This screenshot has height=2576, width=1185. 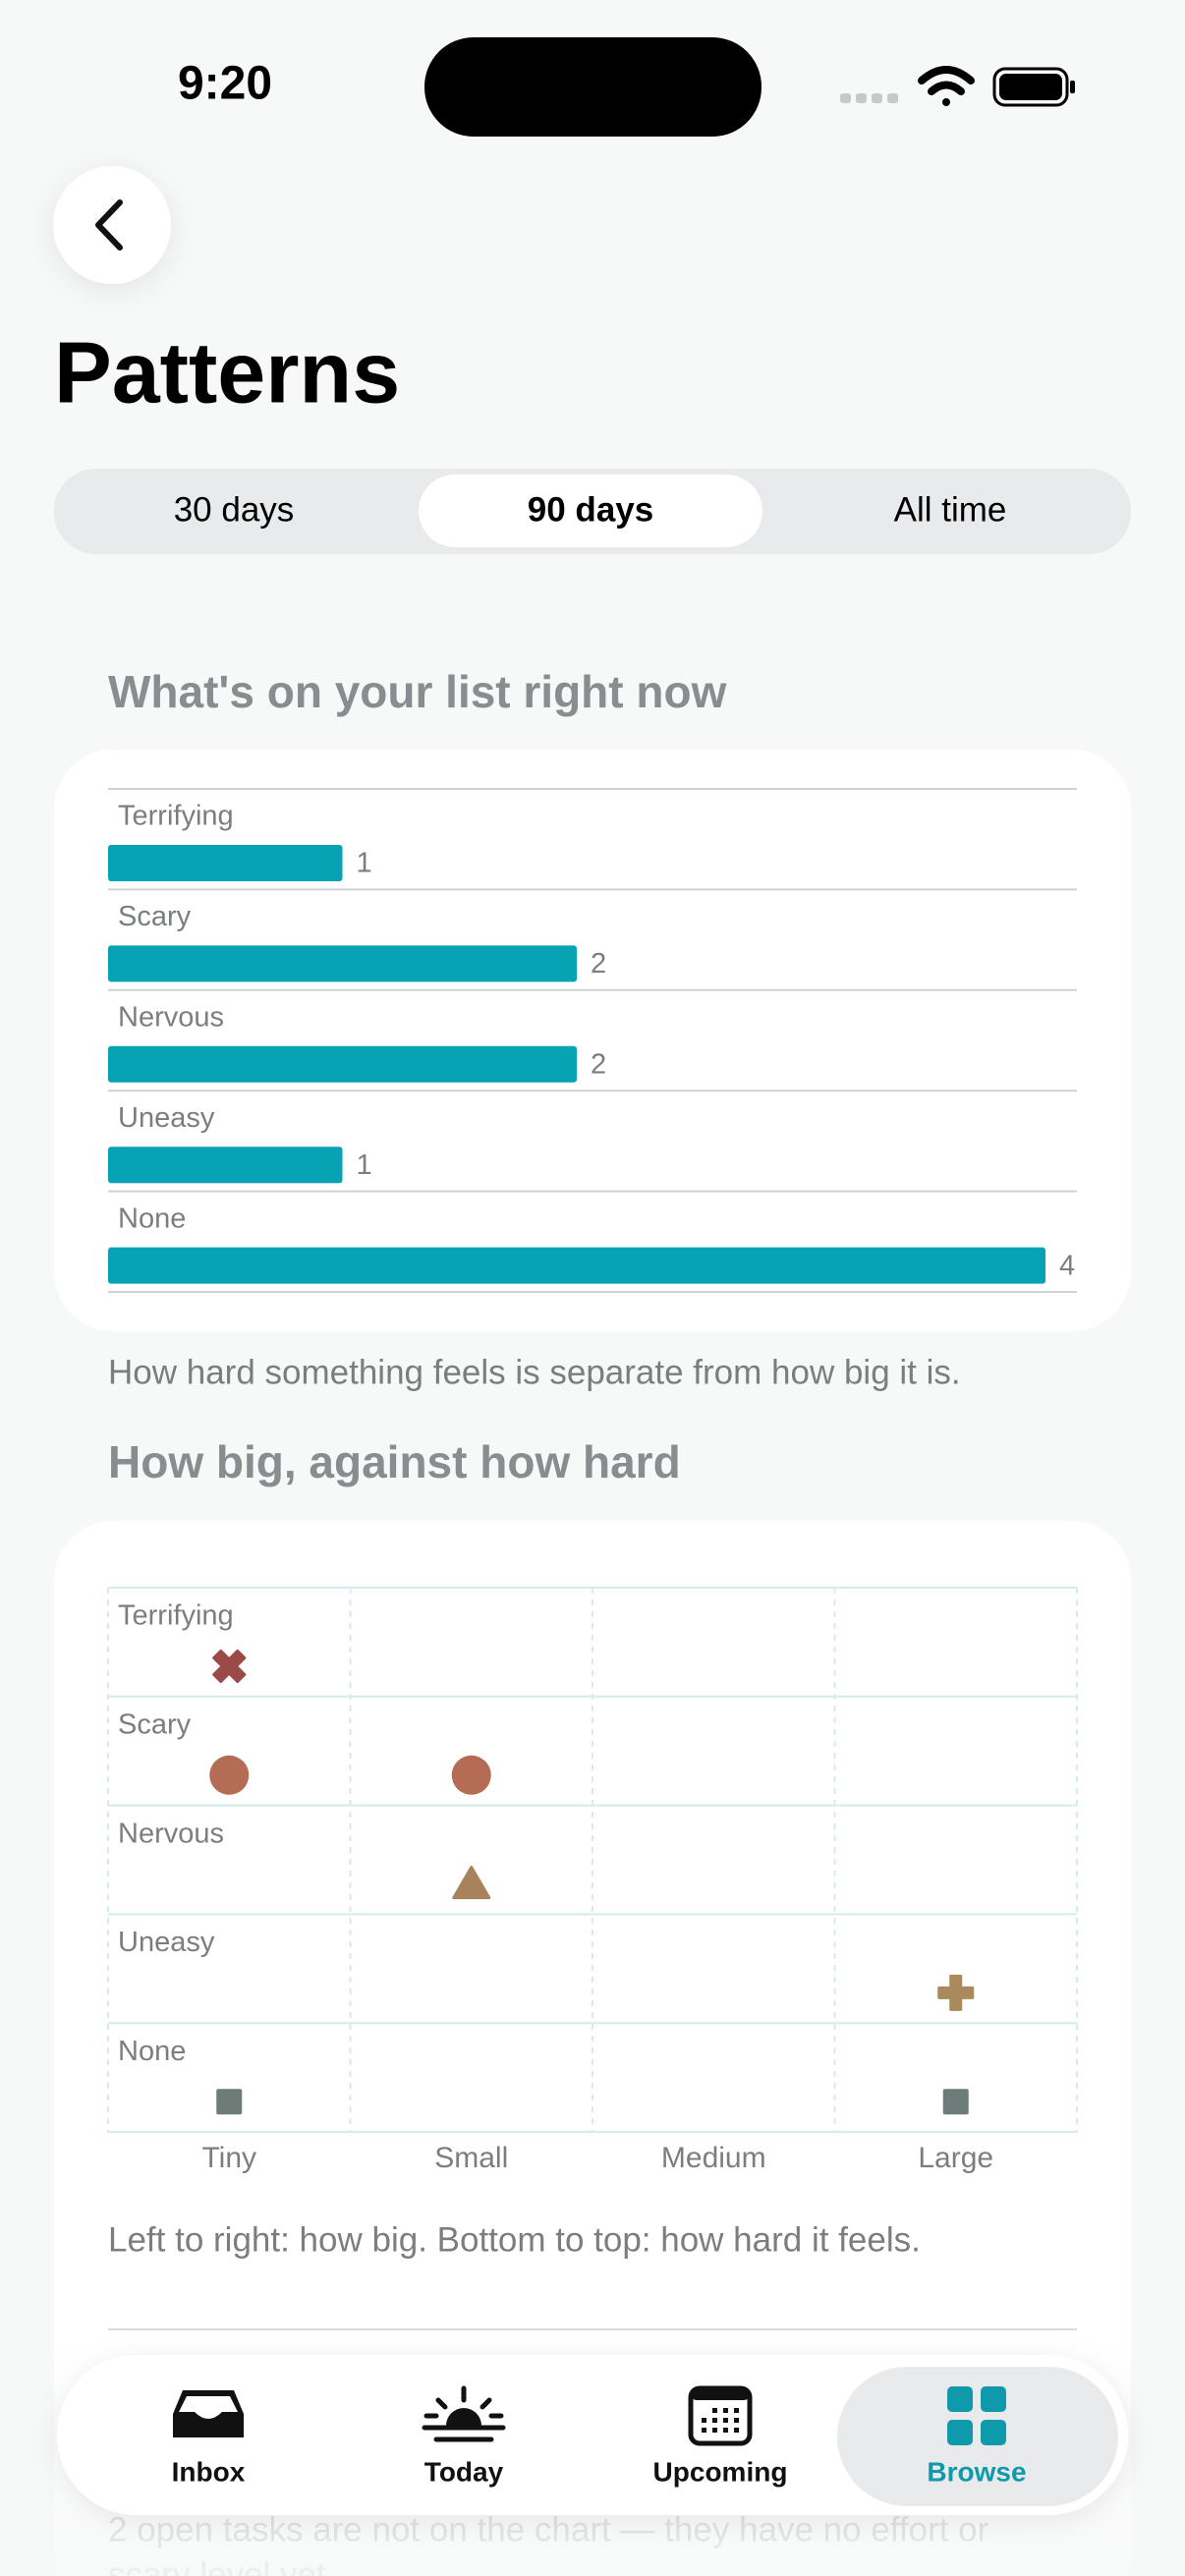 I want to click on back-button, so click(x=112, y=225).